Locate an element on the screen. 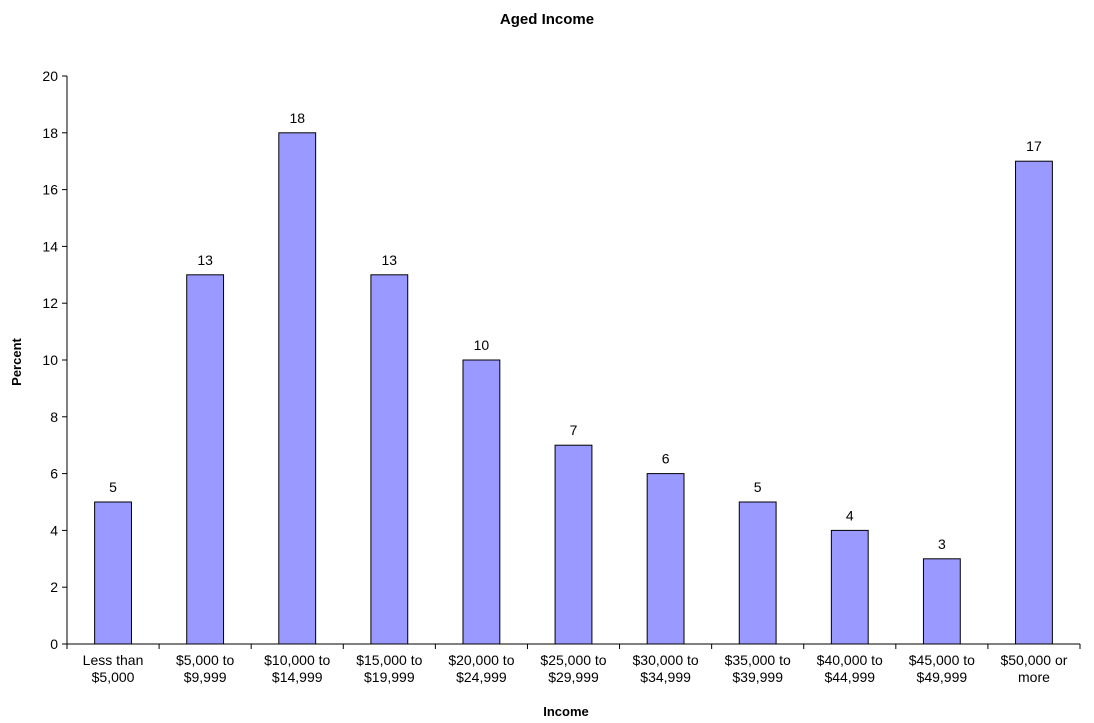  data-label: 17 is located at coordinates (1034, 146).